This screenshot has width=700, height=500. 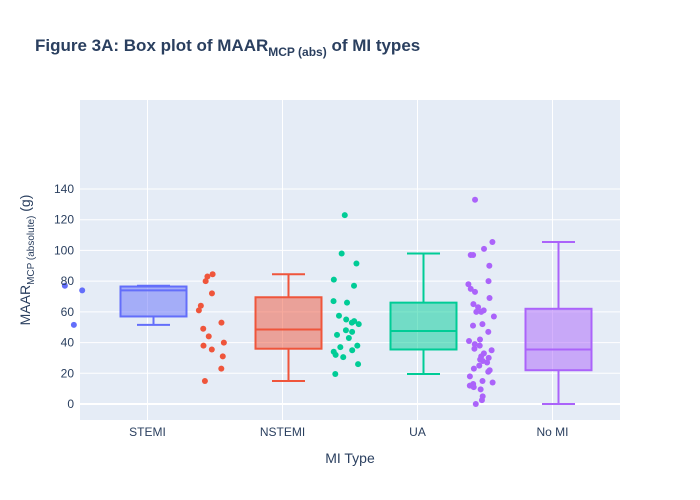 What do you see at coordinates (297, 52) in the screenshot?
I see `chart-title-subscript: MCP (abs)` at bounding box center [297, 52].